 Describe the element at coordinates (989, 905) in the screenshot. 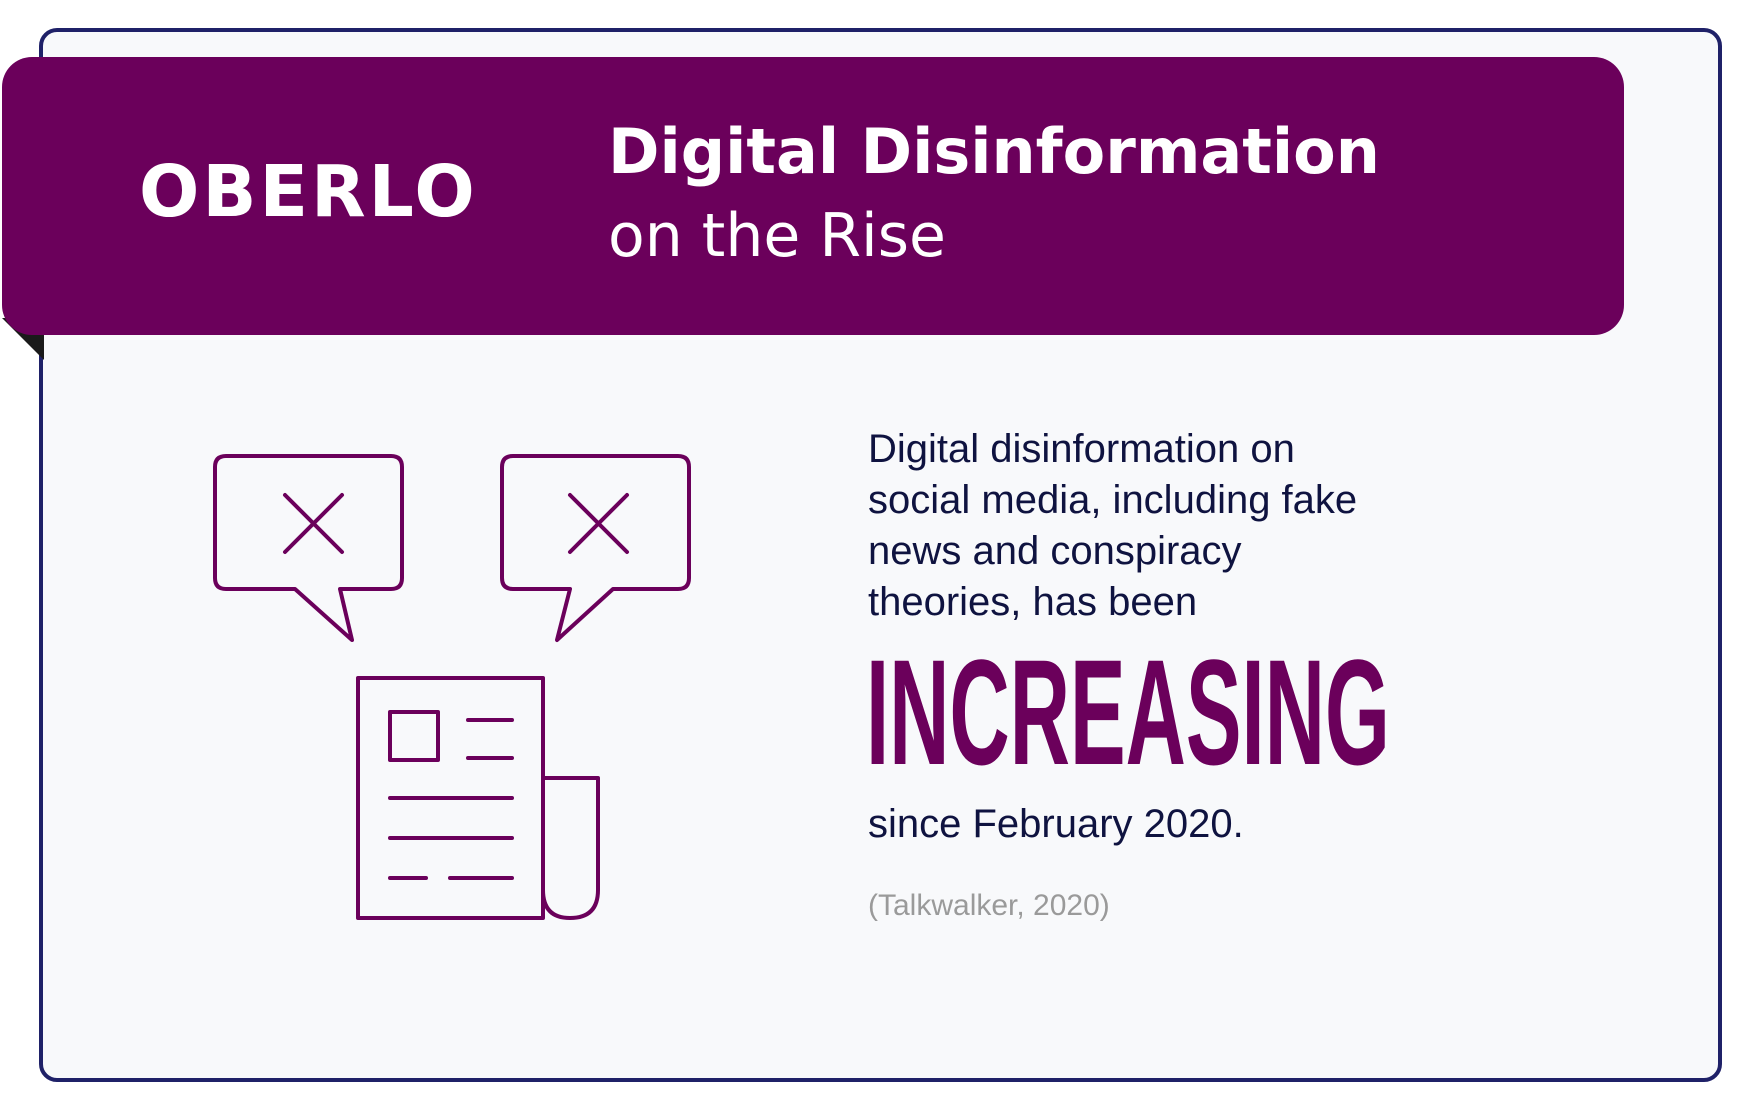

I see `source-citation: (Talkwalker, 2020)` at that location.